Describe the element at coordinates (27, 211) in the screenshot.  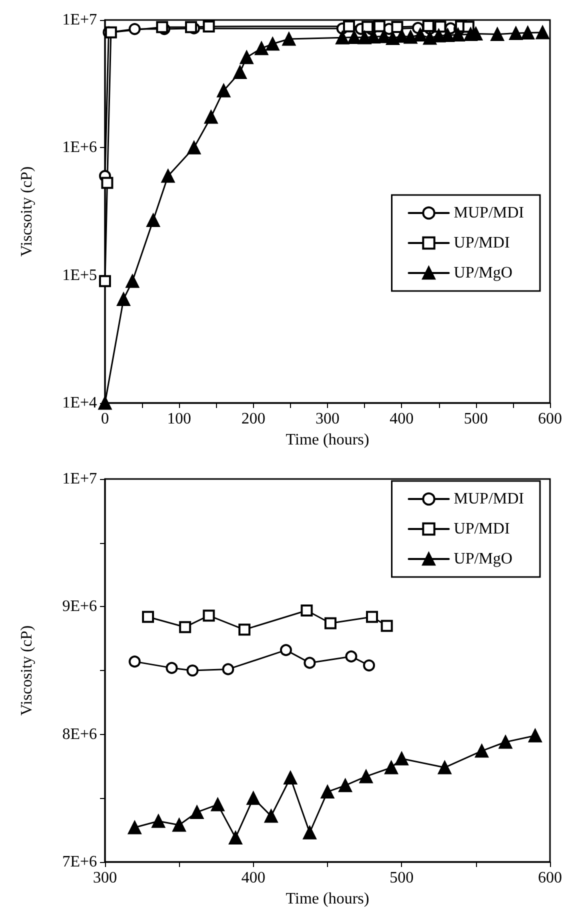
I see `y-axis-title: Viscsoity (cP)` at that location.